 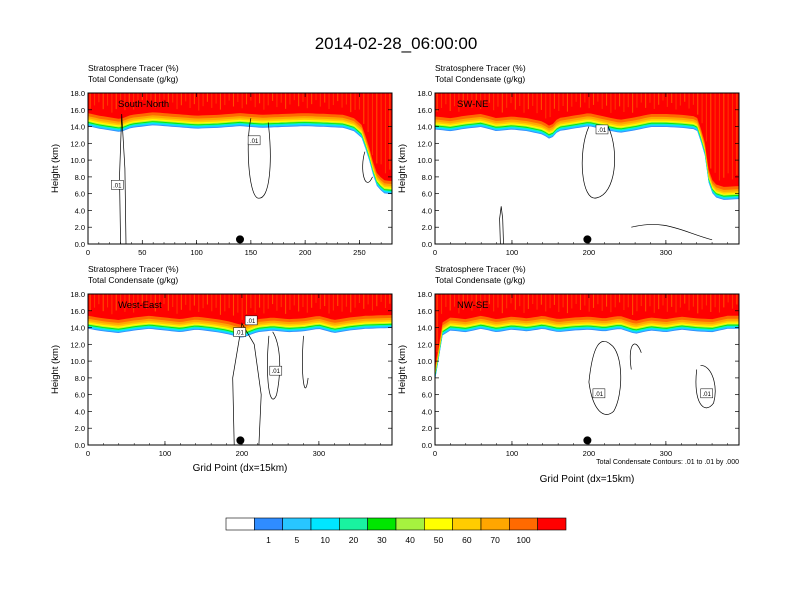 I want to click on colorbar-label: 10, so click(x=325, y=540).